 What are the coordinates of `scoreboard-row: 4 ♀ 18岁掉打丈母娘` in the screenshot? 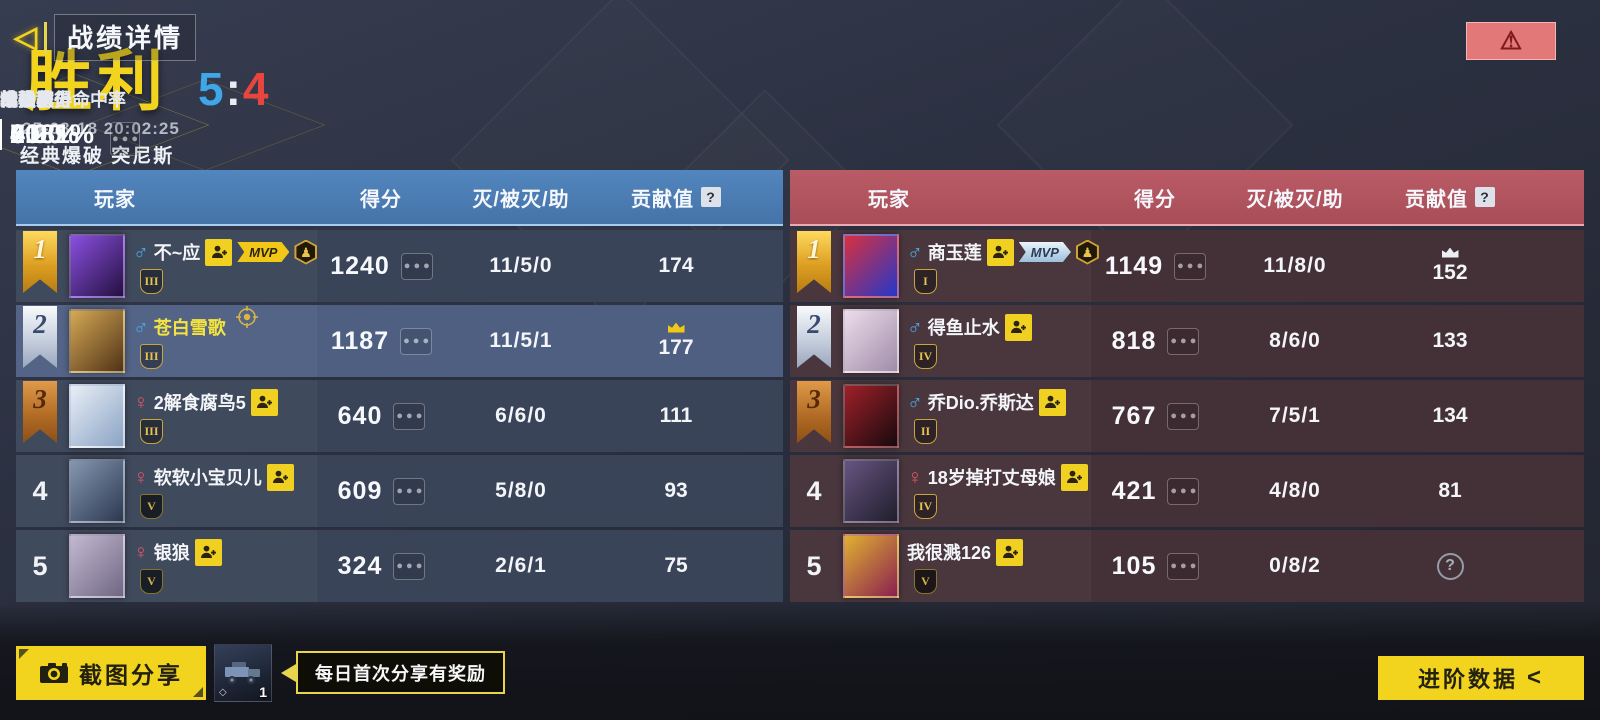 It's located at (1187, 491).